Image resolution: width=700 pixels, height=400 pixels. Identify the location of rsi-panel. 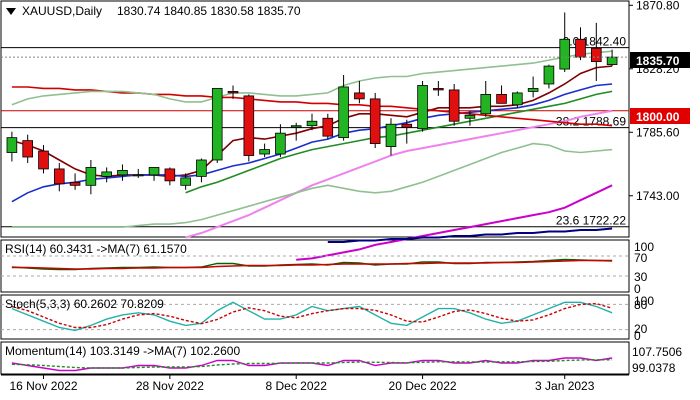
(315, 266).